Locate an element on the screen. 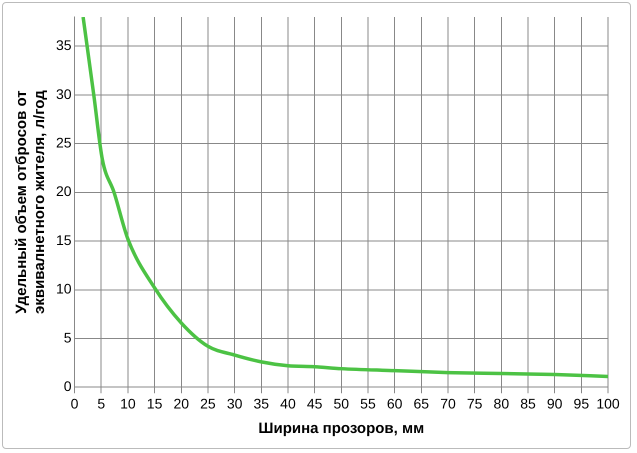  y-tick-label: 10 is located at coordinates (64, 288).